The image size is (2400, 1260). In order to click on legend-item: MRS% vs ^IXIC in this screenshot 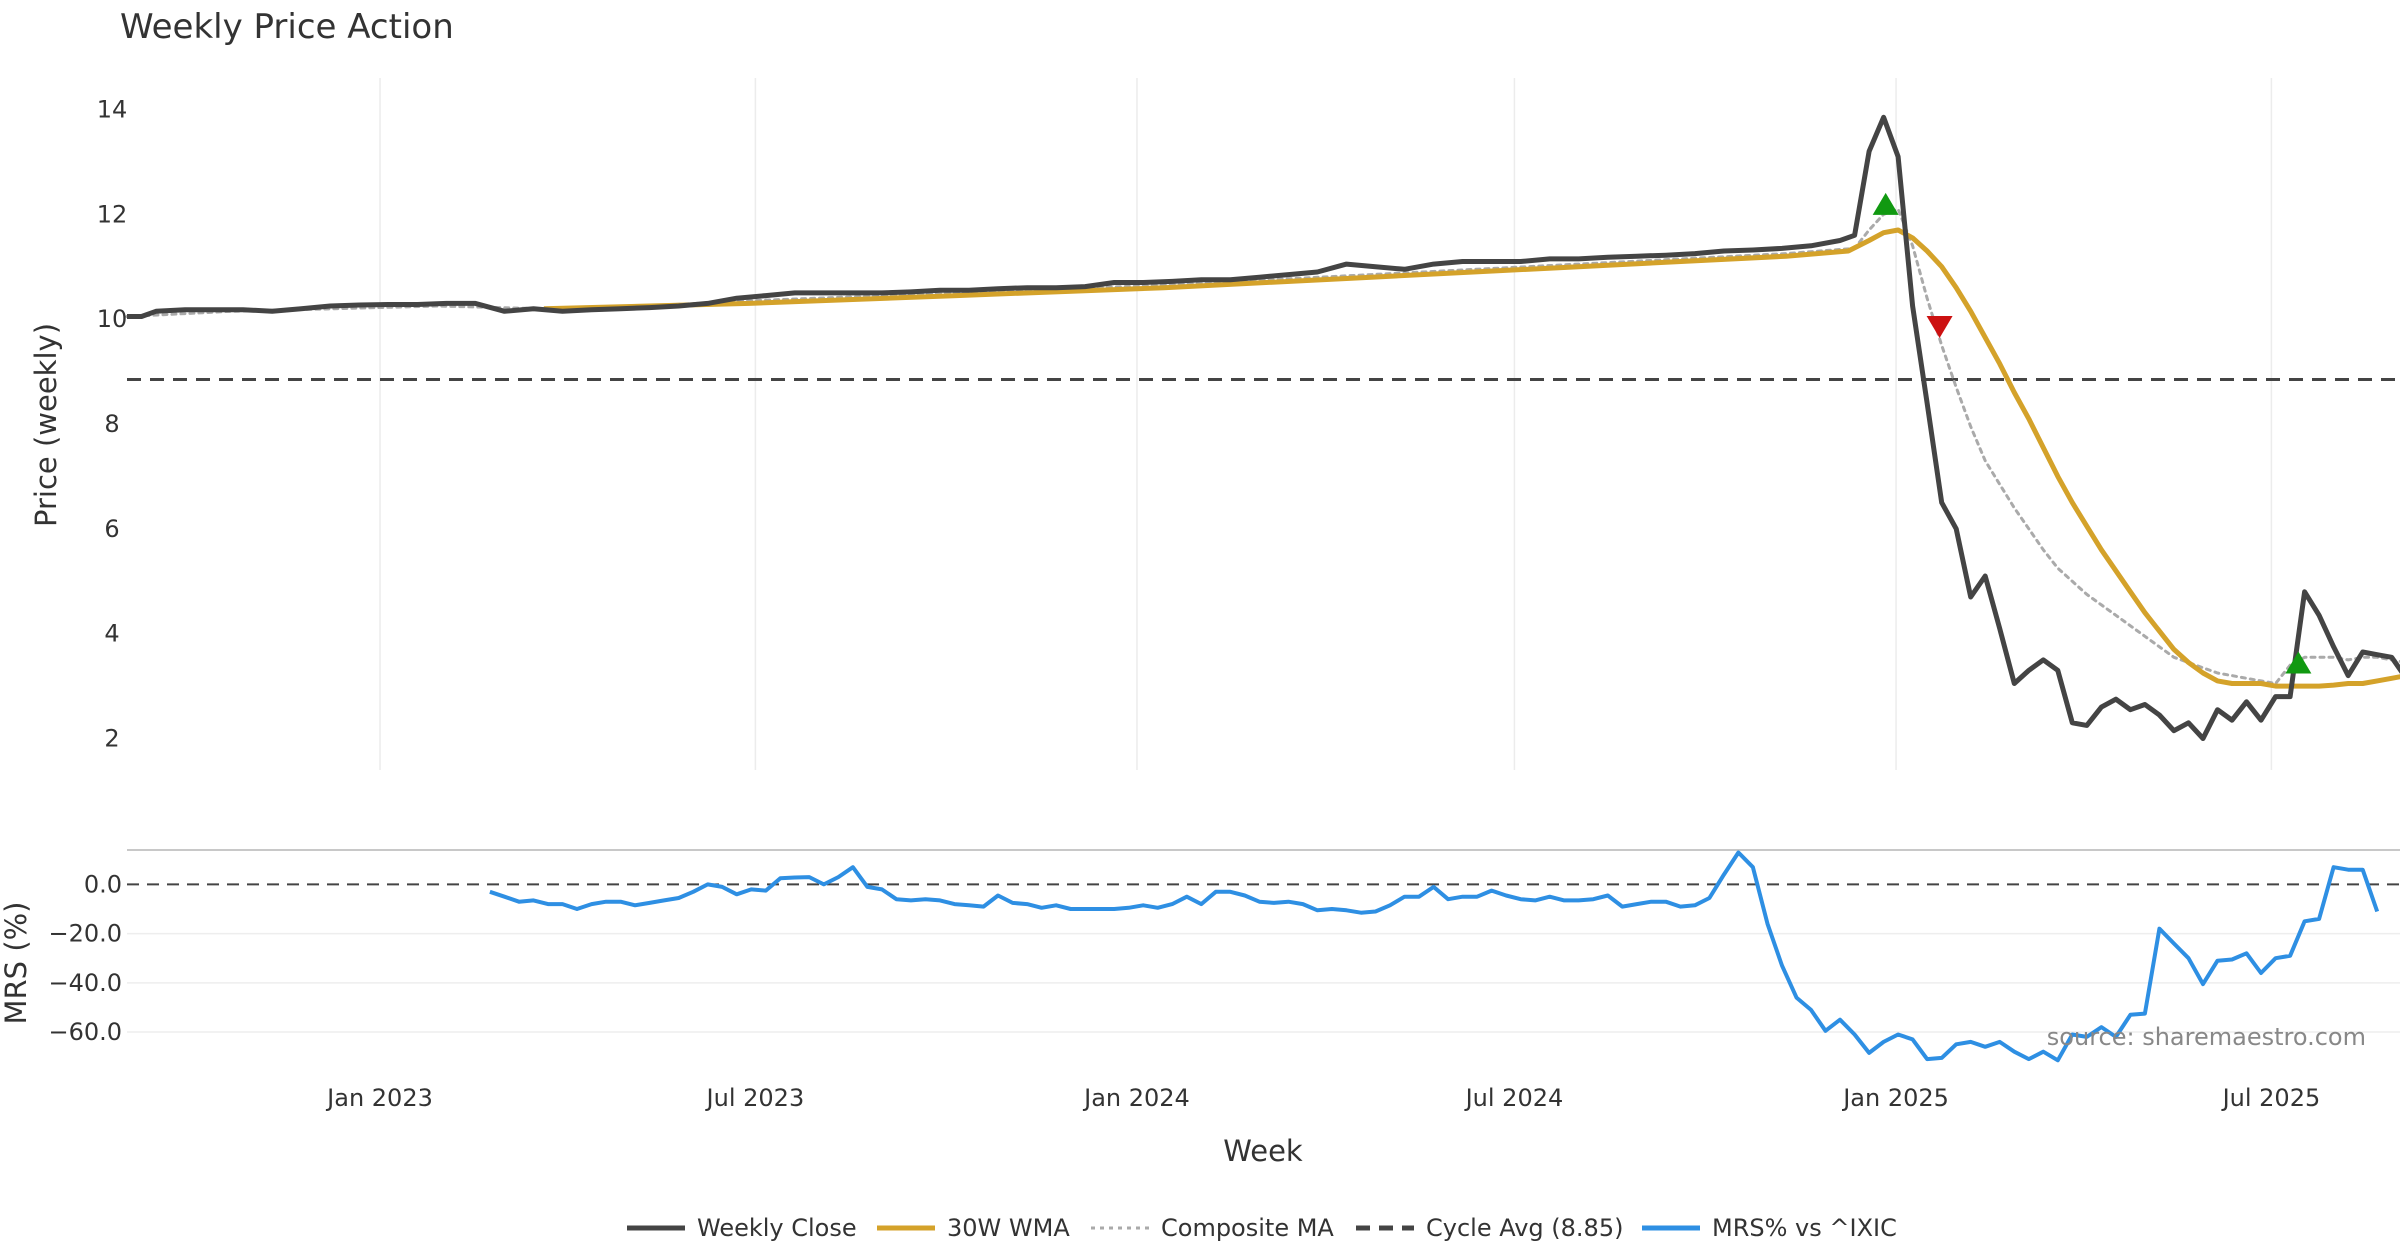, I will do `click(1769, 1228)`.